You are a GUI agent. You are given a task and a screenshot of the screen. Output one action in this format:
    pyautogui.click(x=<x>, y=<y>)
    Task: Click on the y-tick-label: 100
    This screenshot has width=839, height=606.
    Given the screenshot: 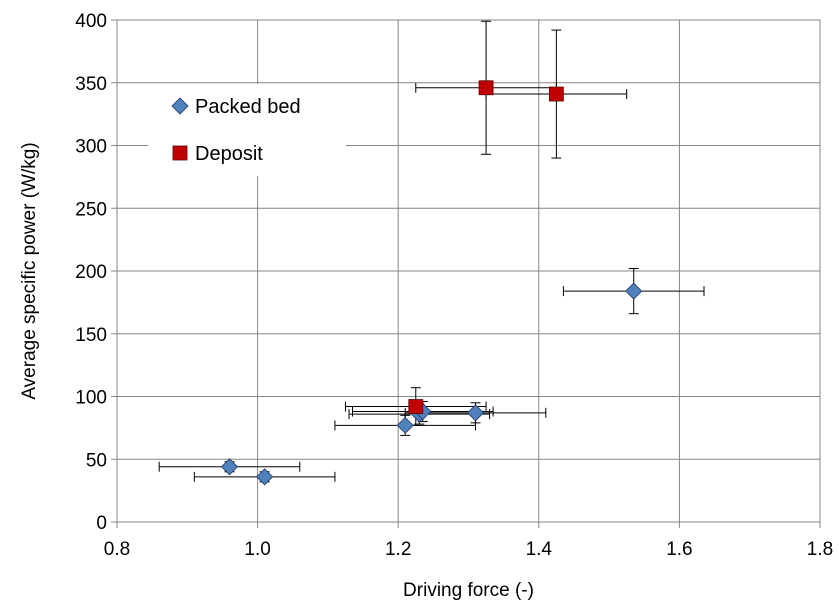 What is the action you would take?
    pyautogui.click(x=91, y=398)
    